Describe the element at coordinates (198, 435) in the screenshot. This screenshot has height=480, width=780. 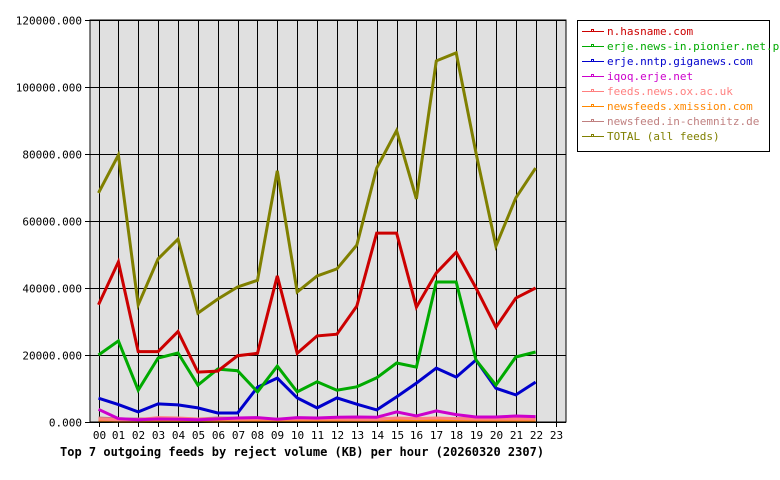
I see `x-tick-label: 05` at that location.